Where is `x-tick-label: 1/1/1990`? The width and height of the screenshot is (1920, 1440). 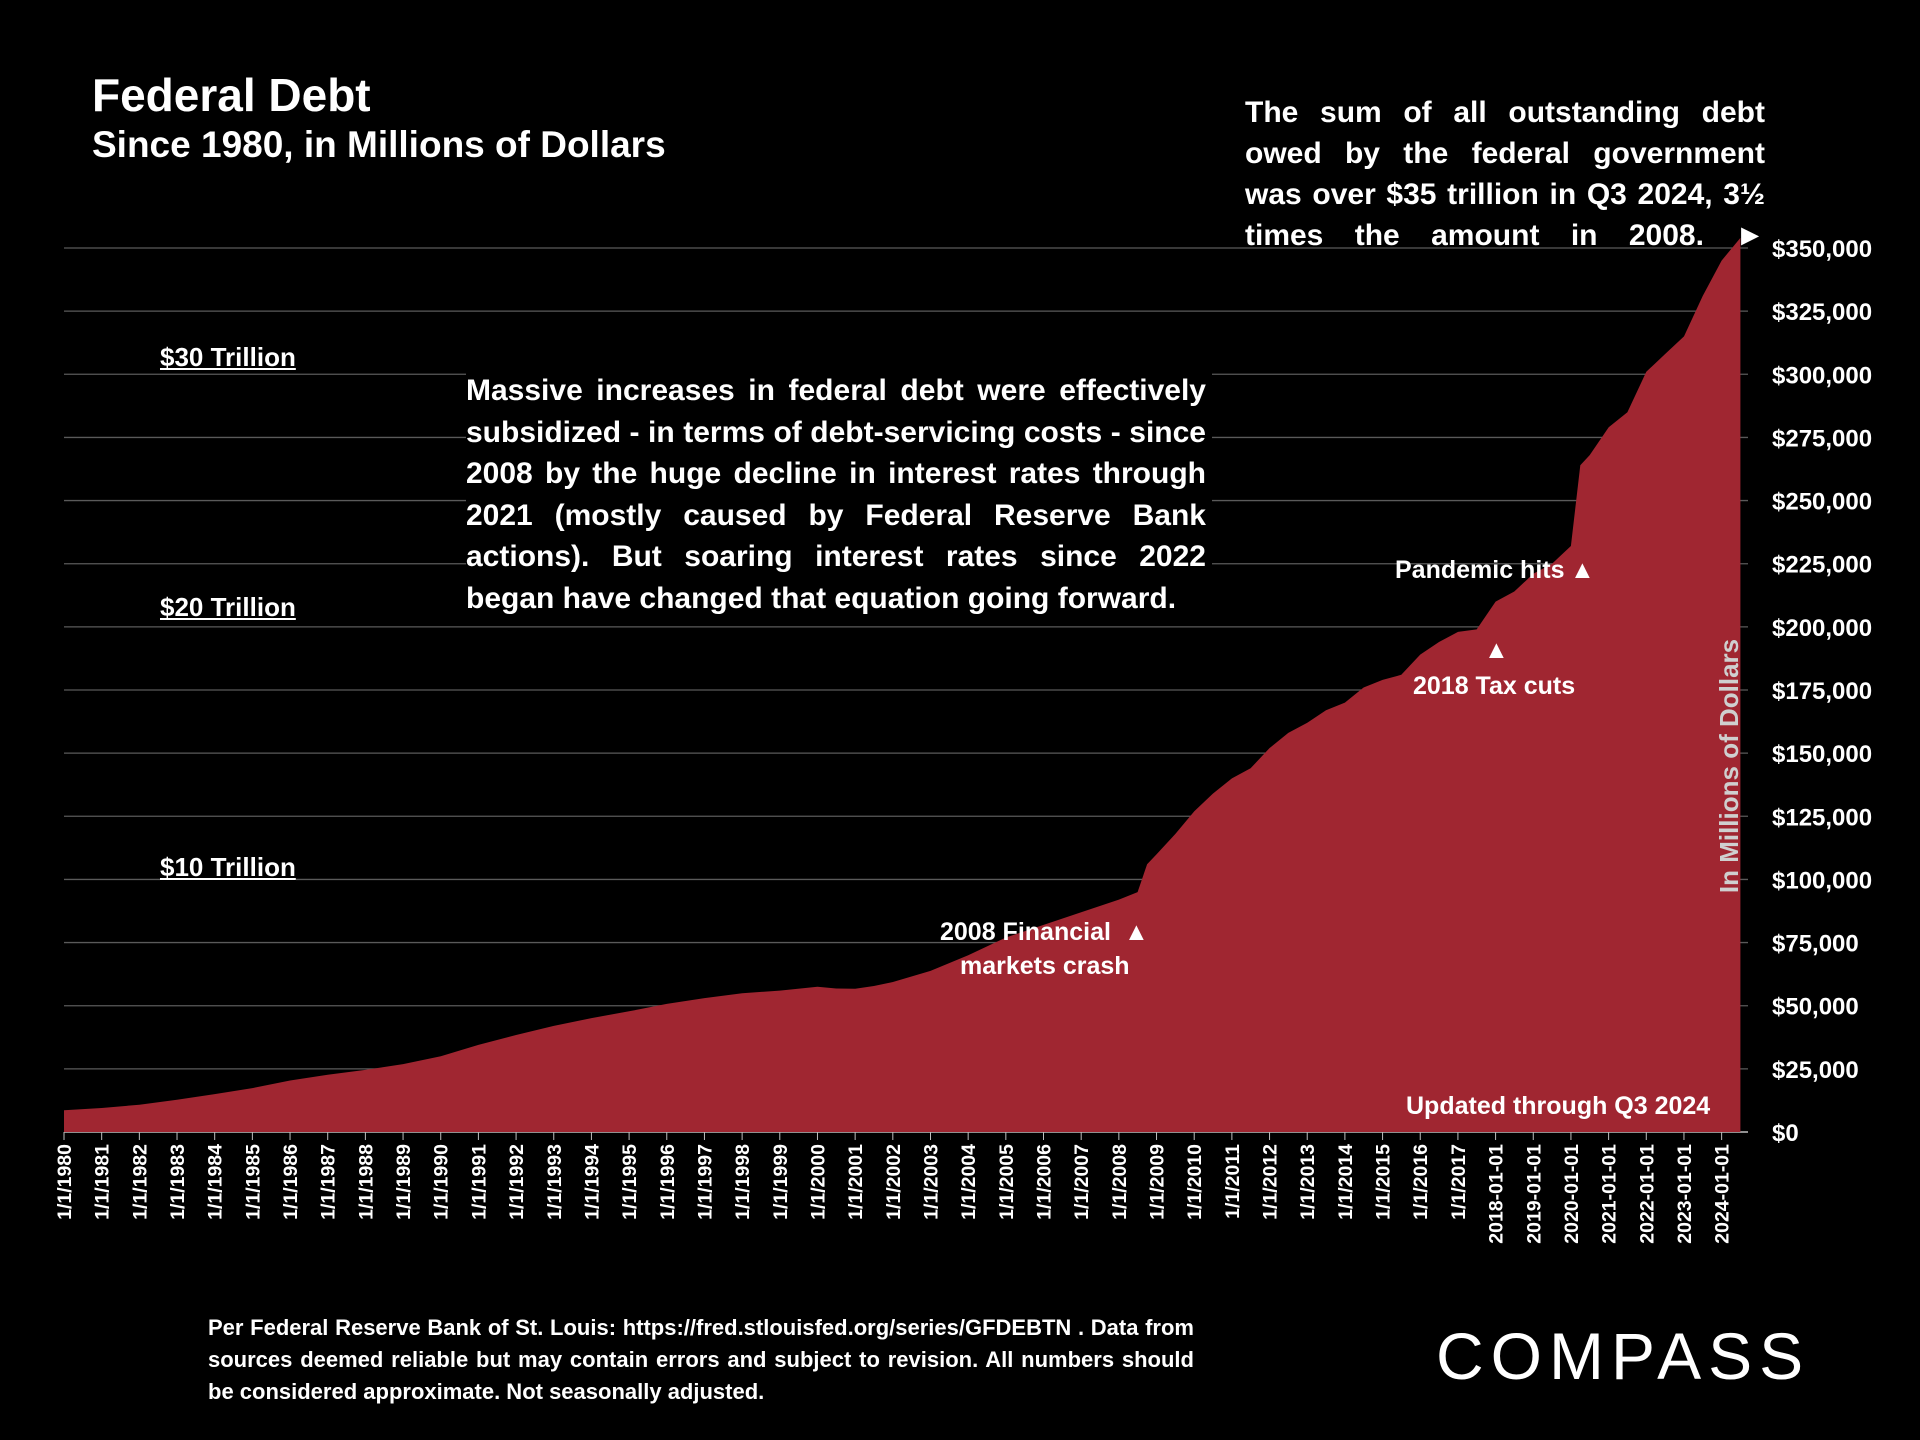
x-tick-label: 1/1/1990 is located at coordinates (442, 1182).